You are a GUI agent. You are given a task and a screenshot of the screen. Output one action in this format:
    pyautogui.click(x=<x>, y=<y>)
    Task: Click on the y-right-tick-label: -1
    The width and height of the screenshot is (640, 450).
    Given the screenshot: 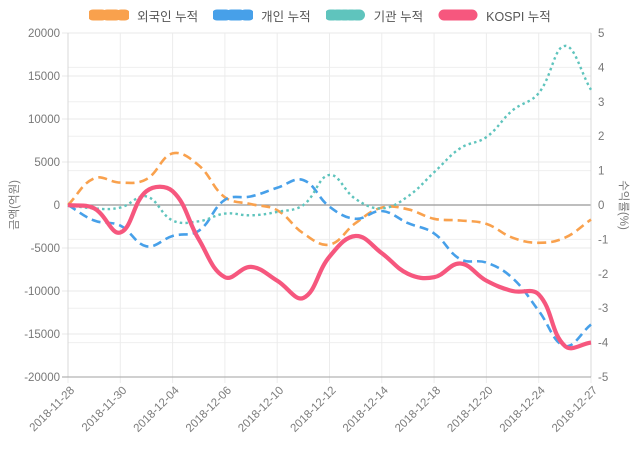 What is the action you would take?
    pyautogui.click(x=603, y=240)
    